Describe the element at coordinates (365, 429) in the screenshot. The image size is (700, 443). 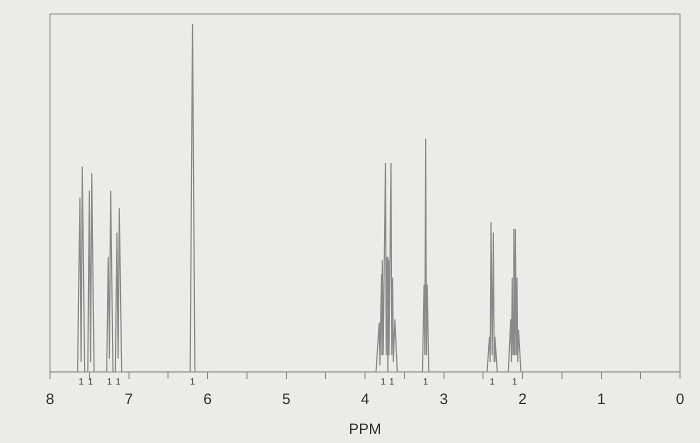
I see `x-axis-title: PPM` at that location.